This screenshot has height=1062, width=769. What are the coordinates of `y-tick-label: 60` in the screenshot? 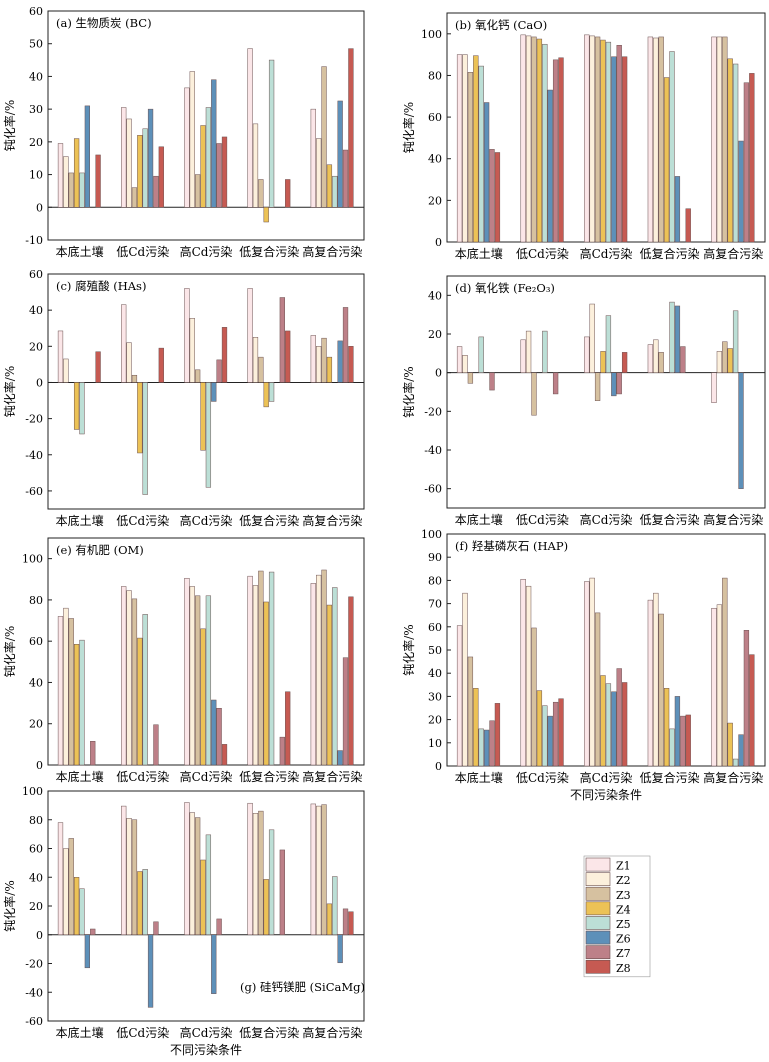 It's located at (36, 11).